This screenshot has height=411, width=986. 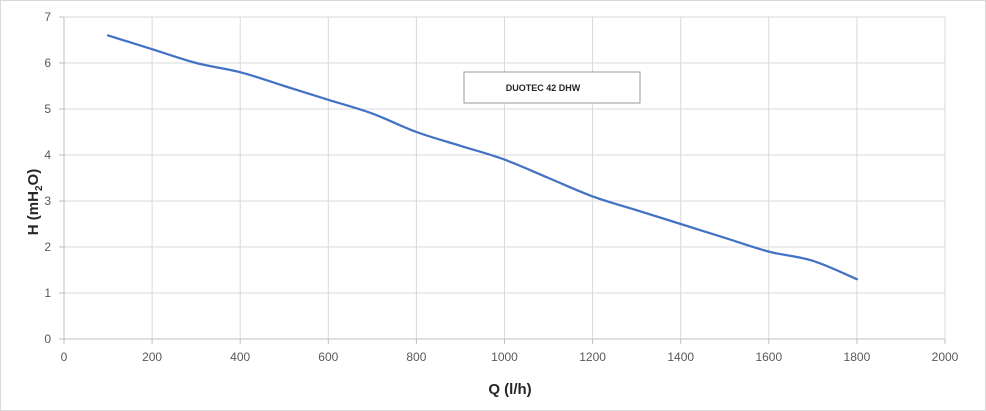 I want to click on x-tick-label: 800, so click(x=416, y=357).